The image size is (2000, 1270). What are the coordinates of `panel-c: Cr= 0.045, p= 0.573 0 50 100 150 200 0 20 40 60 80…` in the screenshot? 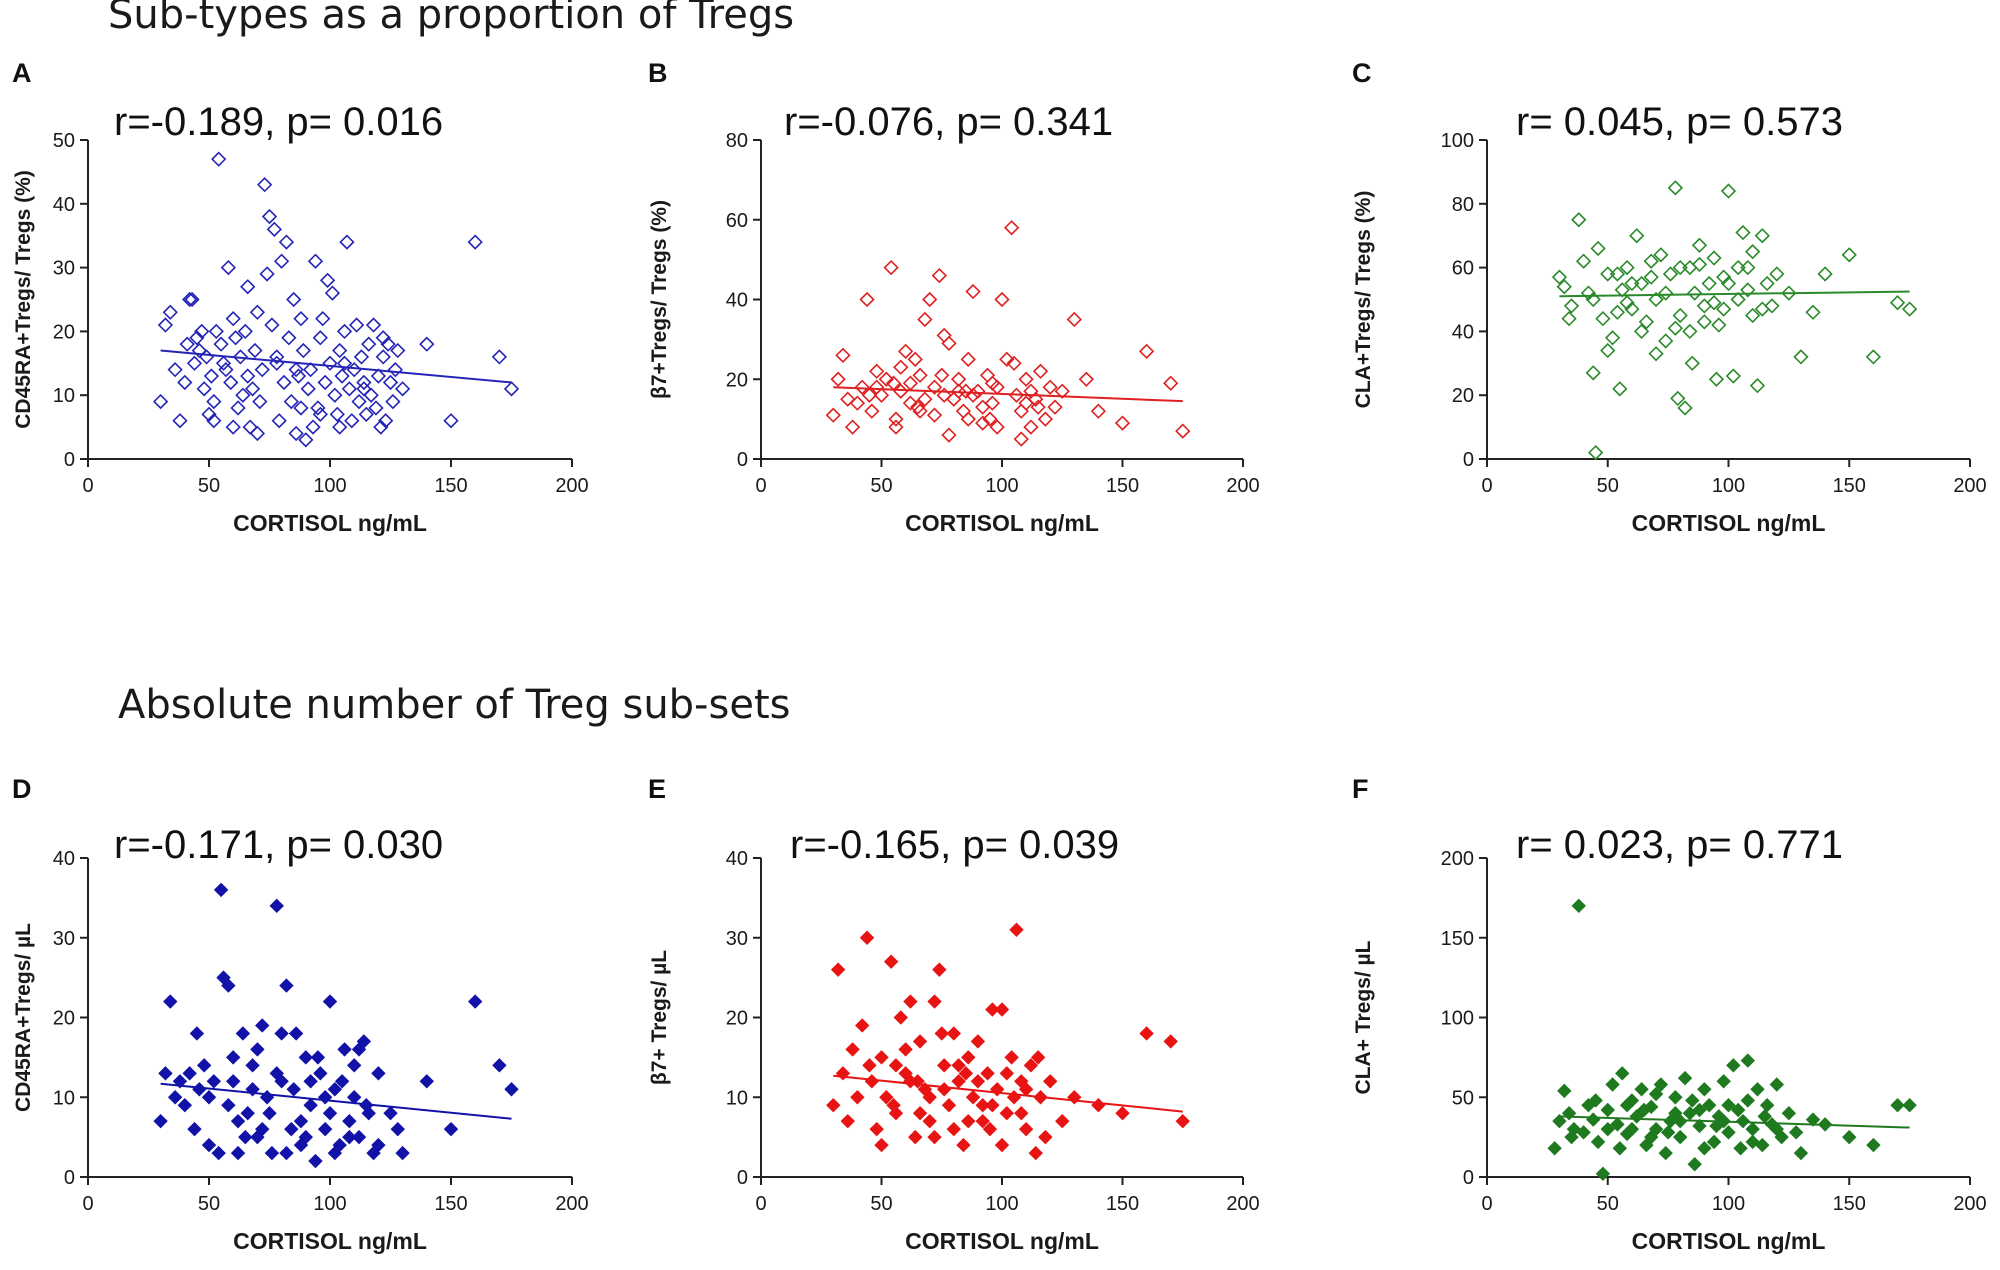 It's located at (1669, 297).